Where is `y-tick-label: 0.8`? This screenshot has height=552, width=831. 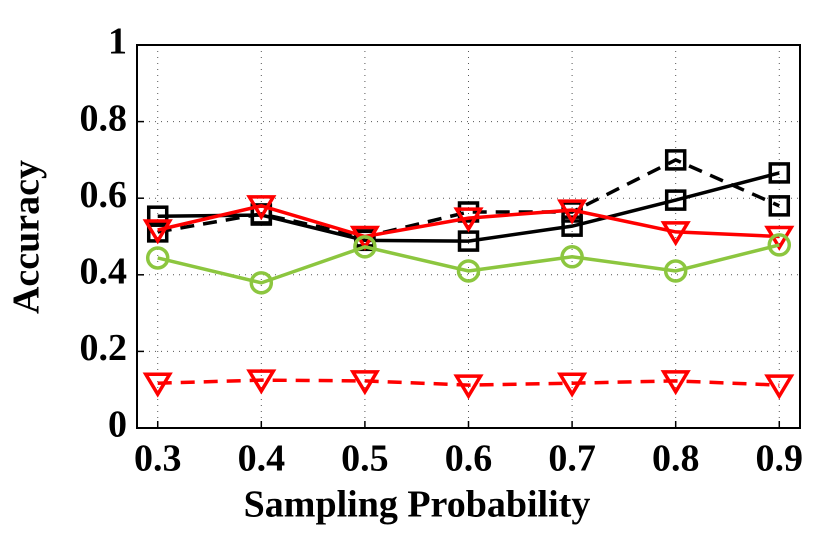
y-tick-label: 0.8 is located at coordinates (104, 118).